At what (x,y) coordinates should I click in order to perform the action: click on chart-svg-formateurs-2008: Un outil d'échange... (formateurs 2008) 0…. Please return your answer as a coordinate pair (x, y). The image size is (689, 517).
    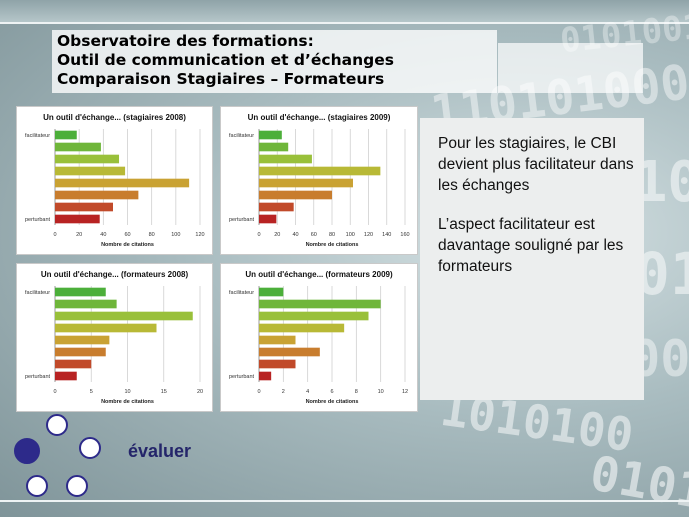
    Looking at the image, I should click on (114, 337).